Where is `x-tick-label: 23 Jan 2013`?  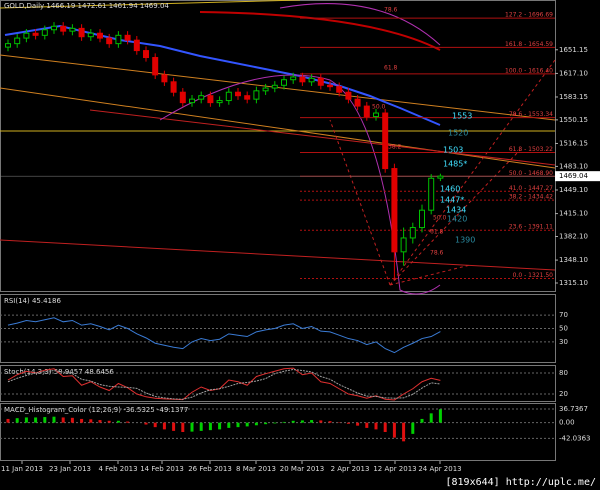
x-tick-label: 23 Jan 2013 is located at coordinates (70, 469).